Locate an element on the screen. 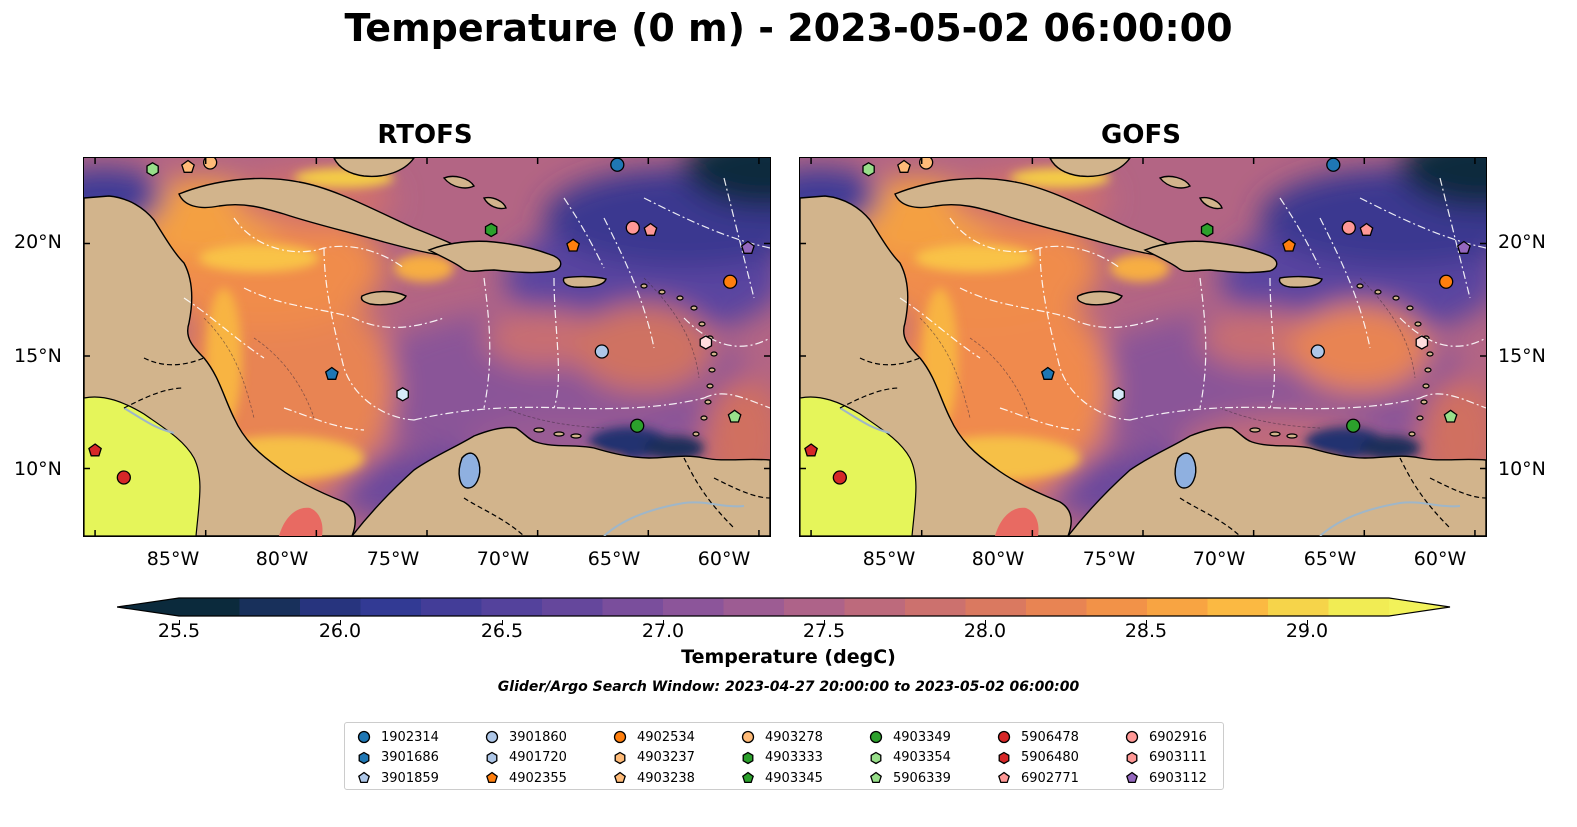  legend-label: 5906478 is located at coordinates (1050, 737).